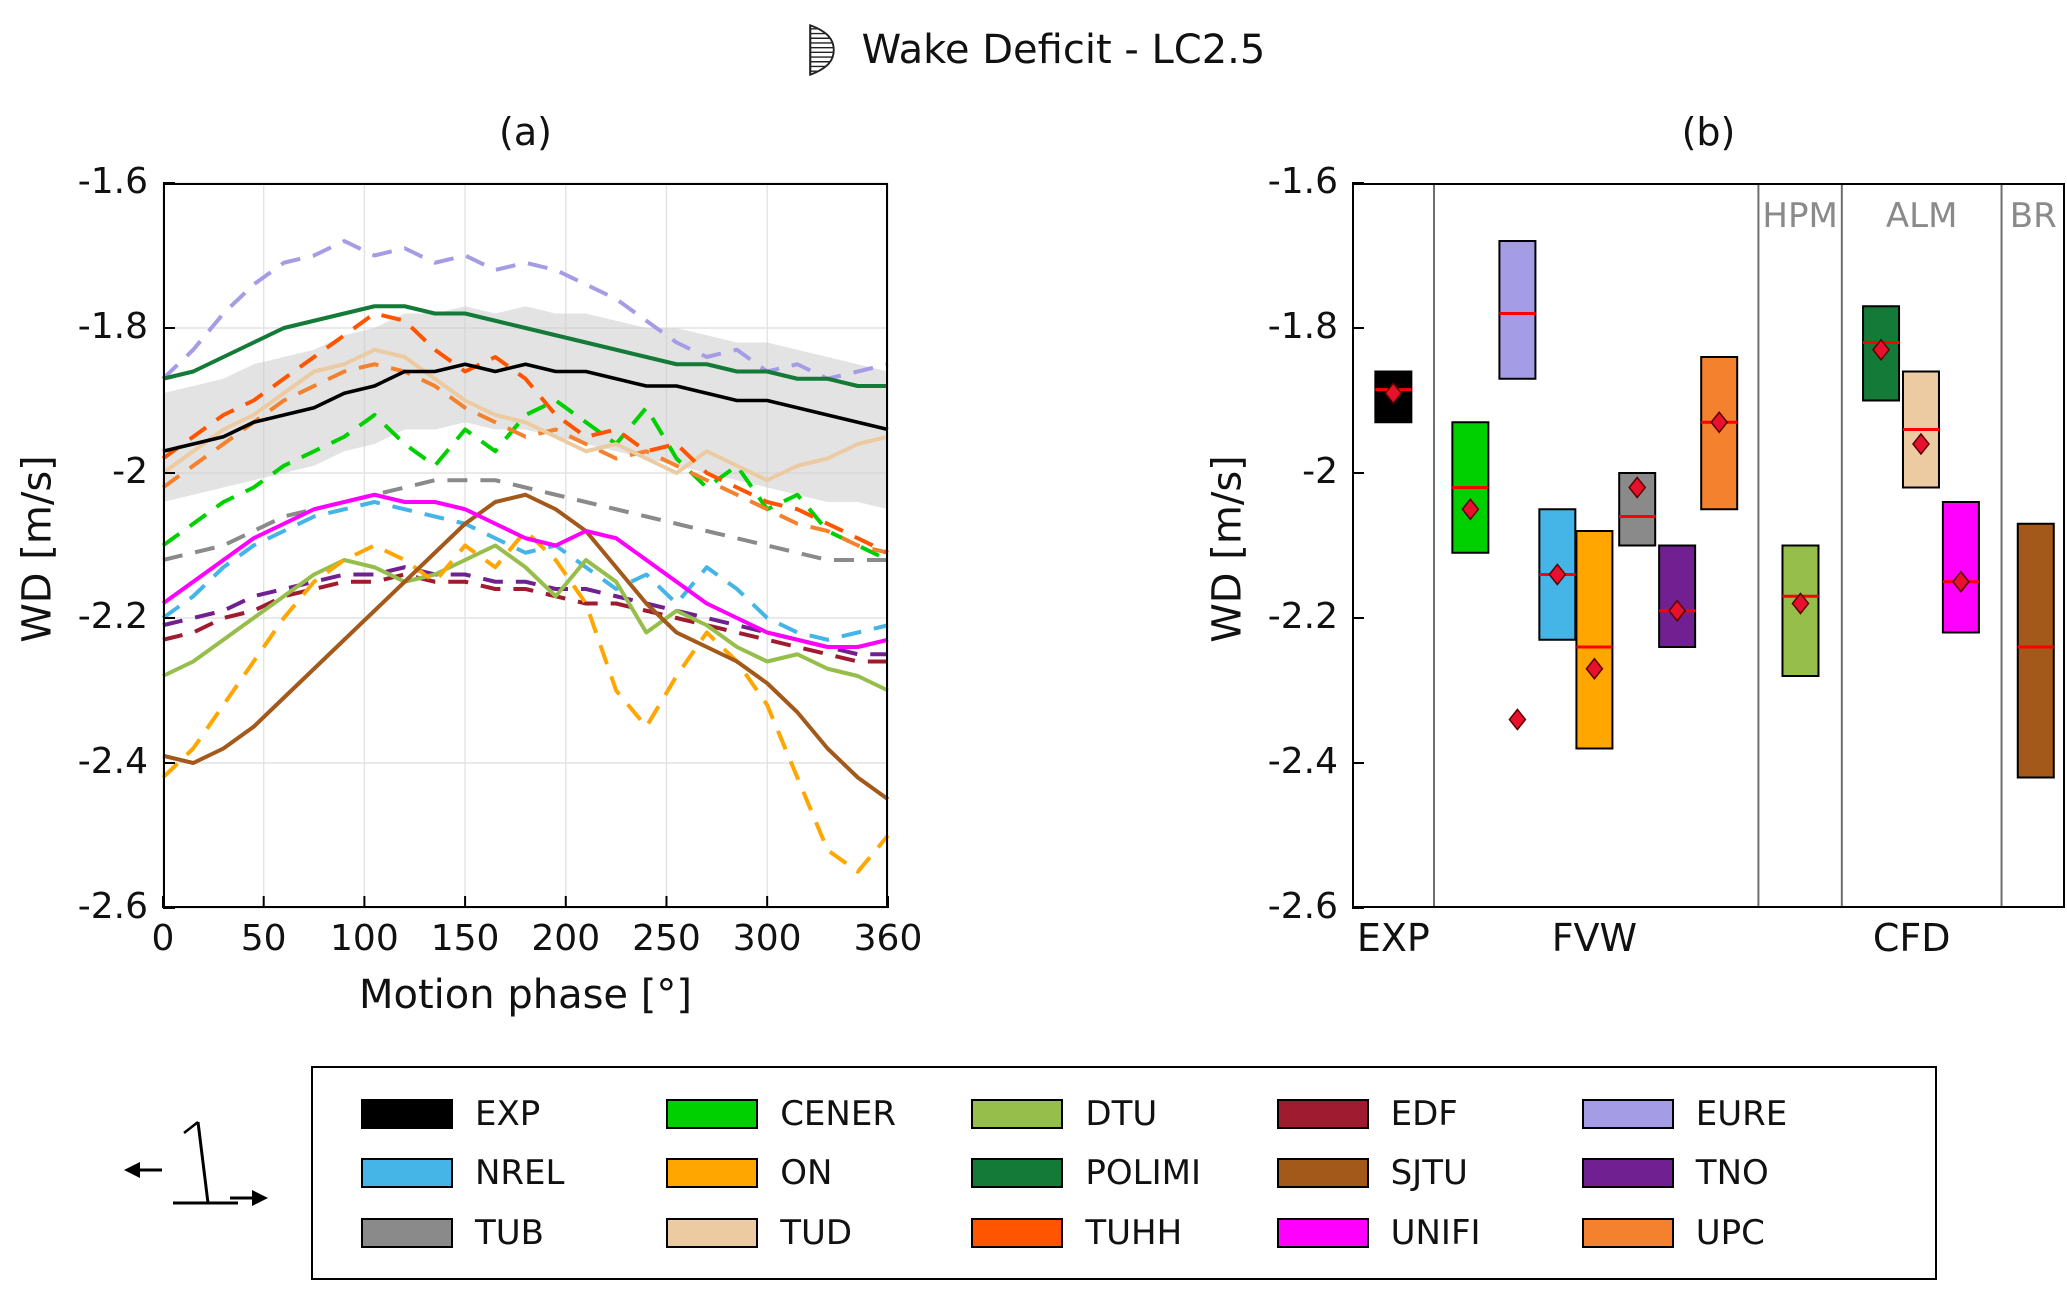 This screenshot has width=2067, height=1300. What do you see at coordinates (1594, 938) in the screenshot?
I see `panel-b-category-label: FVW` at bounding box center [1594, 938].